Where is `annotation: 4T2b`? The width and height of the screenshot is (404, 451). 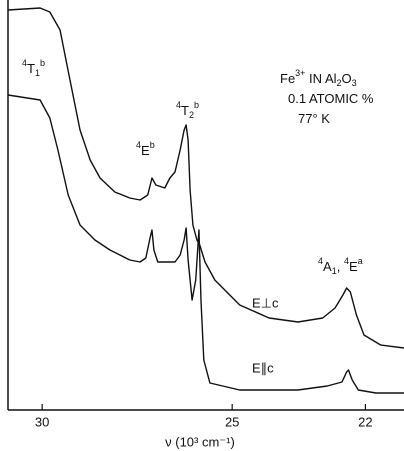
annotation: 4T2b is located at coordinates (187, 110).